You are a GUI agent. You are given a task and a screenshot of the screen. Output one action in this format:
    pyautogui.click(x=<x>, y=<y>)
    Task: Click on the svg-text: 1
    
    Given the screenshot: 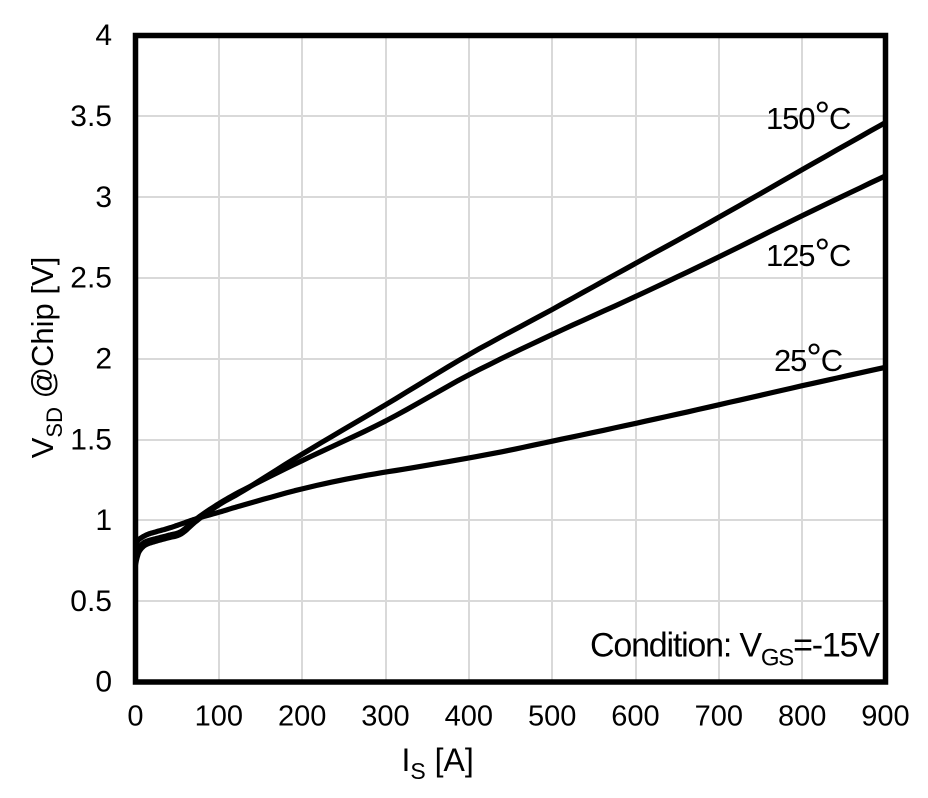 What is the action you would take?
    pyautogui.click(x=103, y=520)
    